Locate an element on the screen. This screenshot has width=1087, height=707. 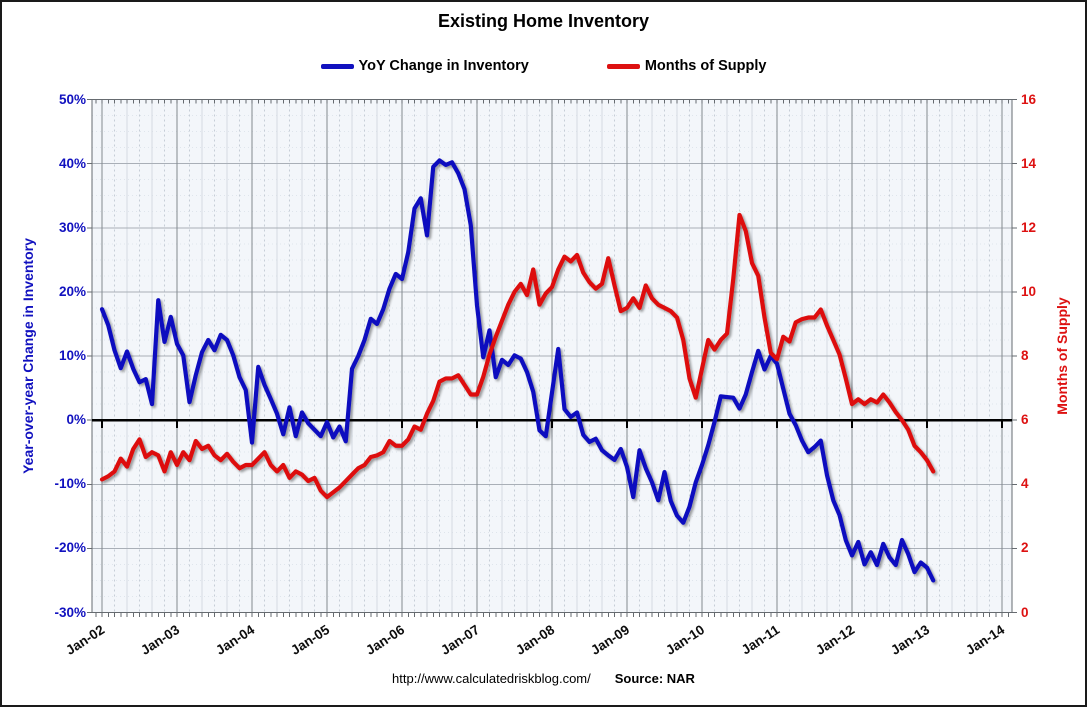
legend-item-yoy-inventory: YoY Change in Inventory is located at coordinates (424, 66).